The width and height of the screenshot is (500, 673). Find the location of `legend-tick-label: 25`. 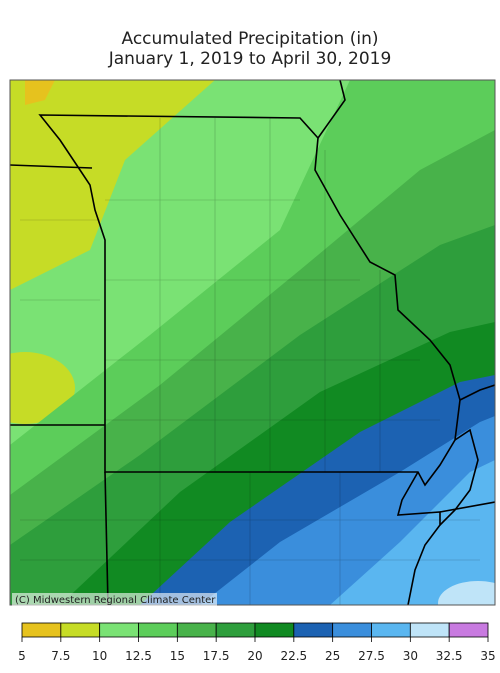

legend-tick-label: 25 is located at coordinates (332, 656).